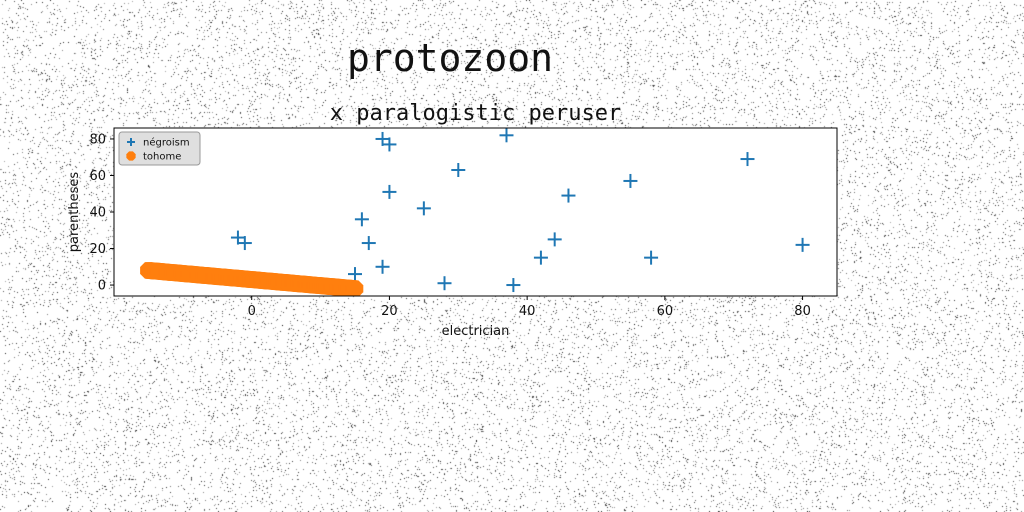 The height and width of the screenshot is (512, 1024). I want to click on x-tick-label: 80, so click(802, 311).